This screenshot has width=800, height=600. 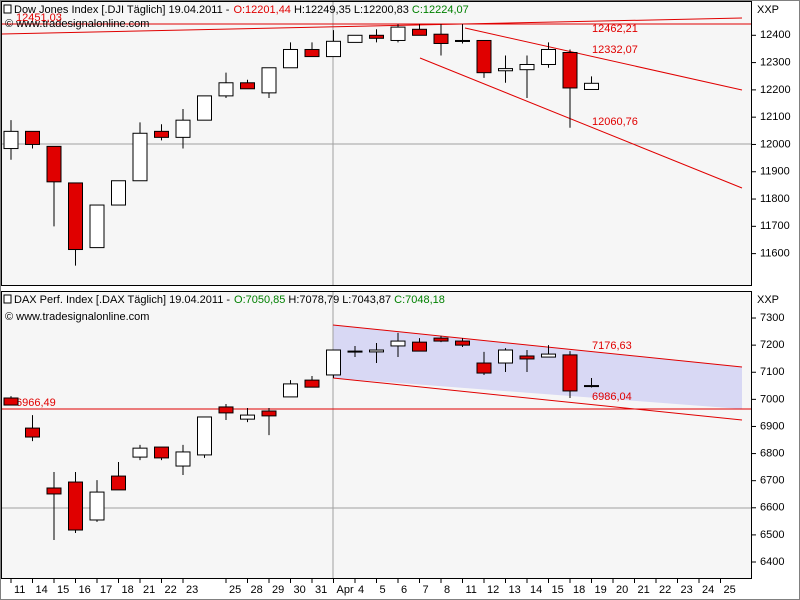 I want to click on annotation: 7176,63, so click(x=612, y=346).